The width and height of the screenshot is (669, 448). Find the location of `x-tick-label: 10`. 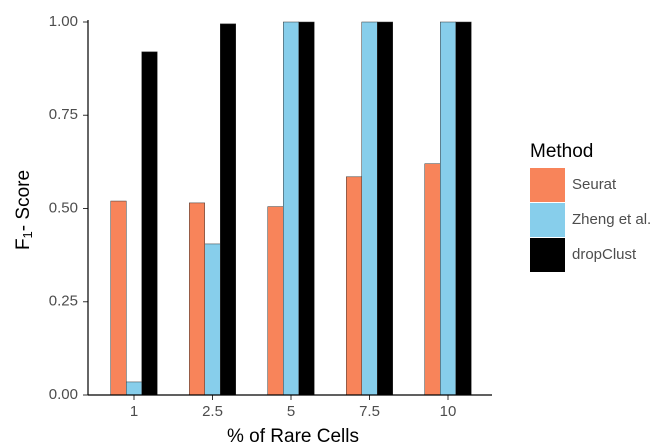

x-tick-label: 10 is located at coordinates (448, 411).